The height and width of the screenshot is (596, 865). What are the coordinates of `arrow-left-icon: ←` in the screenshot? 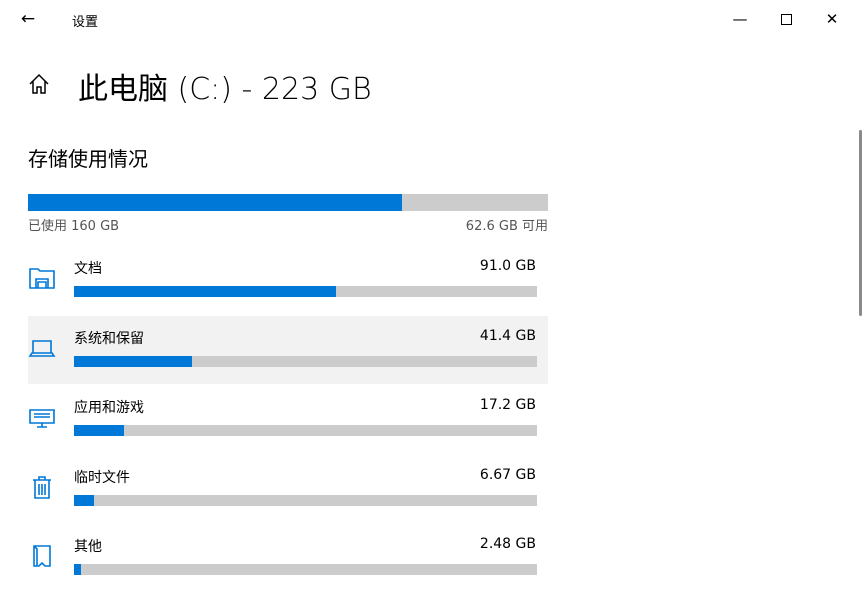 It's located at (28, 19).